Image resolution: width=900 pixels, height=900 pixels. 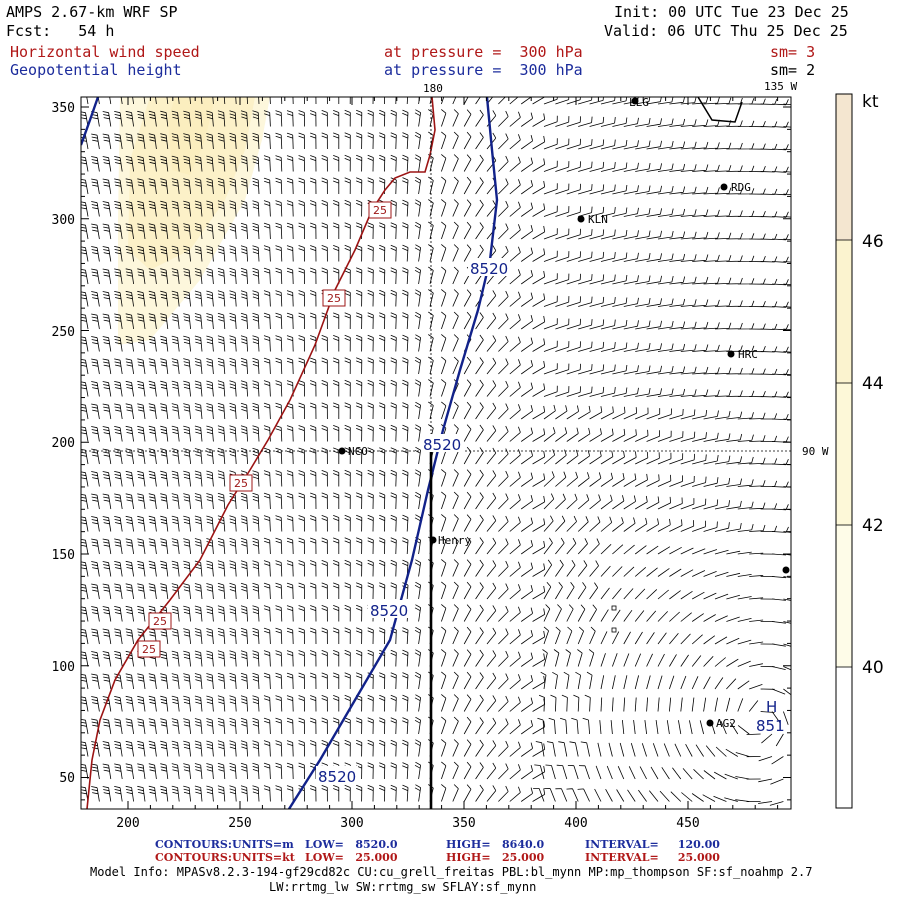 What do you see at coordinates (720, 110) in the screenshot?
I see `height-contour-top-right` at bounding box center [720, 110].